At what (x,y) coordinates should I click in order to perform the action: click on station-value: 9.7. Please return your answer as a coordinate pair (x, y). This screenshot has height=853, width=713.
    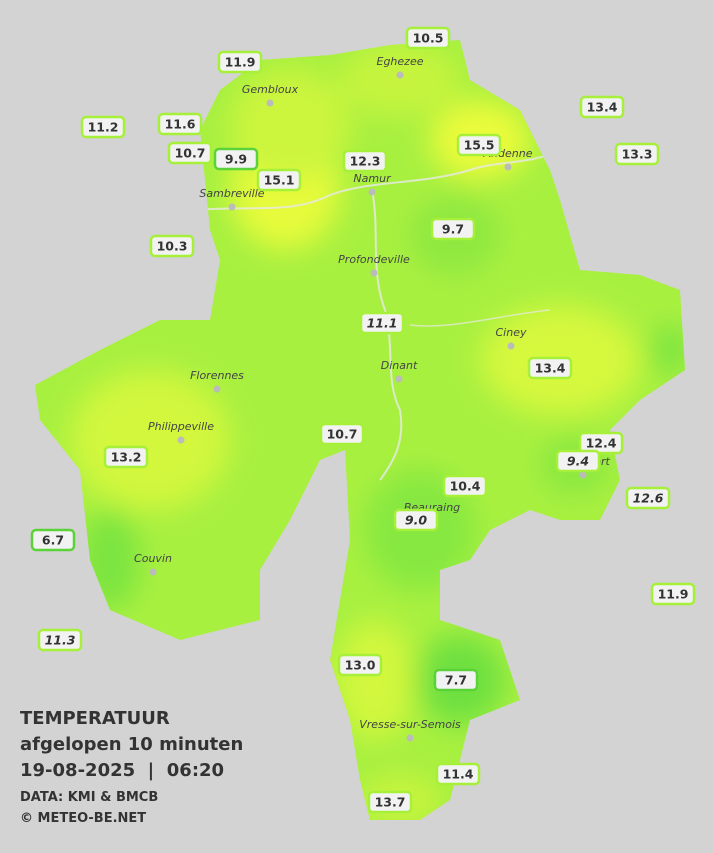
    Looking at the image, I should click on (453, 229).